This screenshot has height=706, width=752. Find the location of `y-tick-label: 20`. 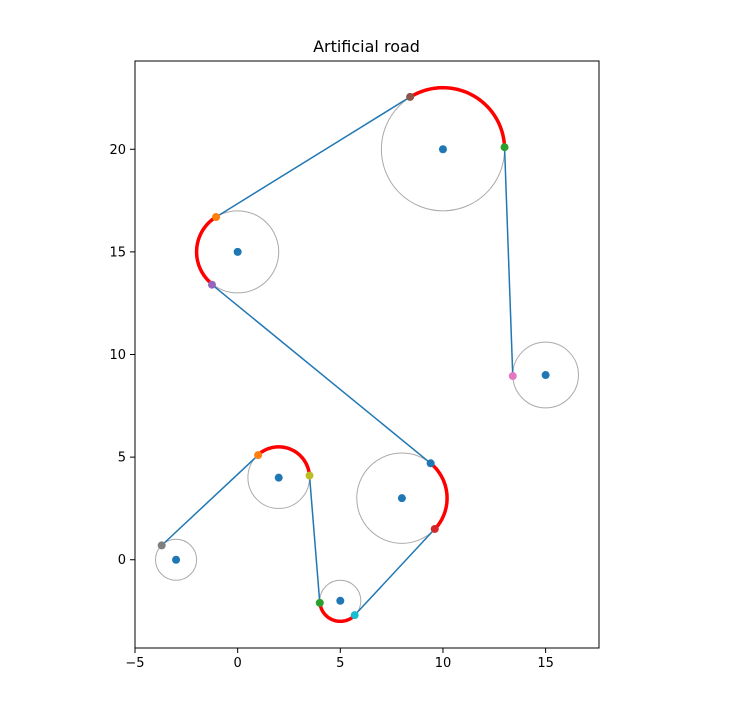

y-tick-label: 20 is located at coordinates (117, 150).